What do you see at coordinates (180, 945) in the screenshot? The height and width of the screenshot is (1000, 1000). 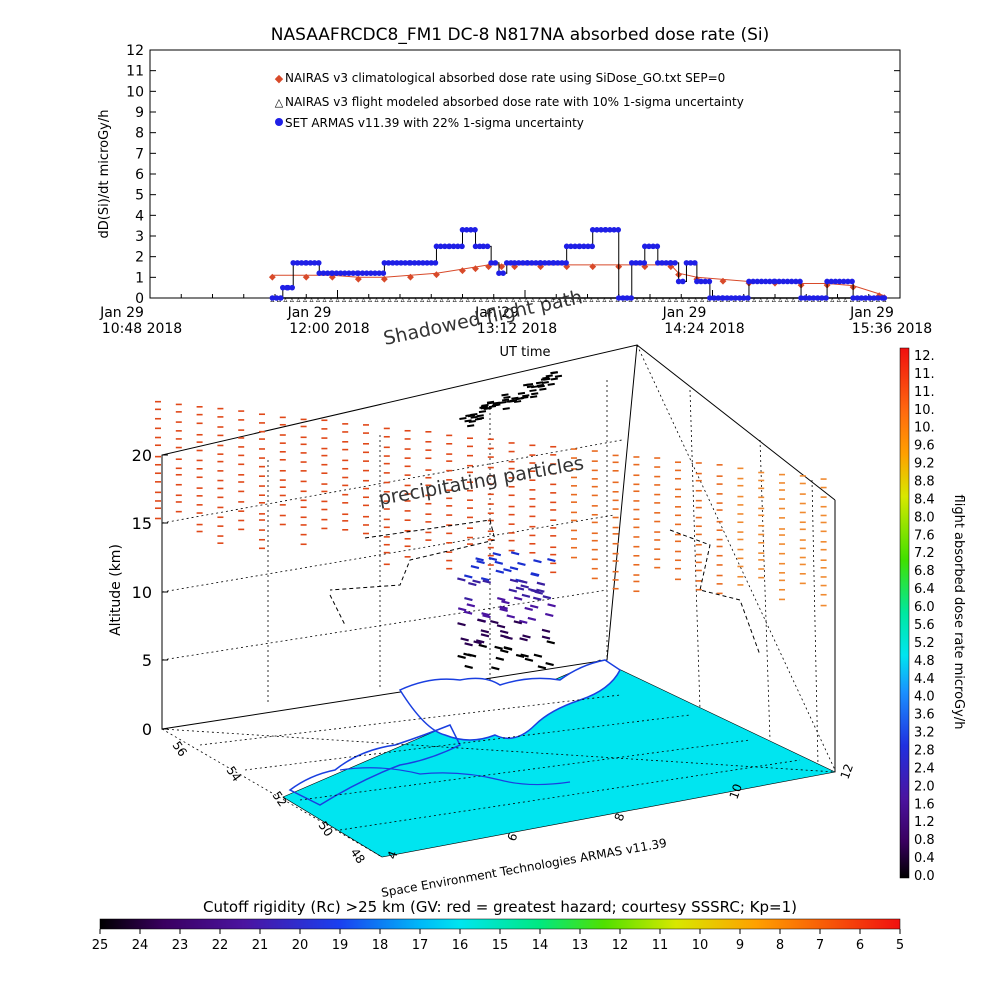 I see `rigidity-tick-label: 23` at bounding box center [180, 945].